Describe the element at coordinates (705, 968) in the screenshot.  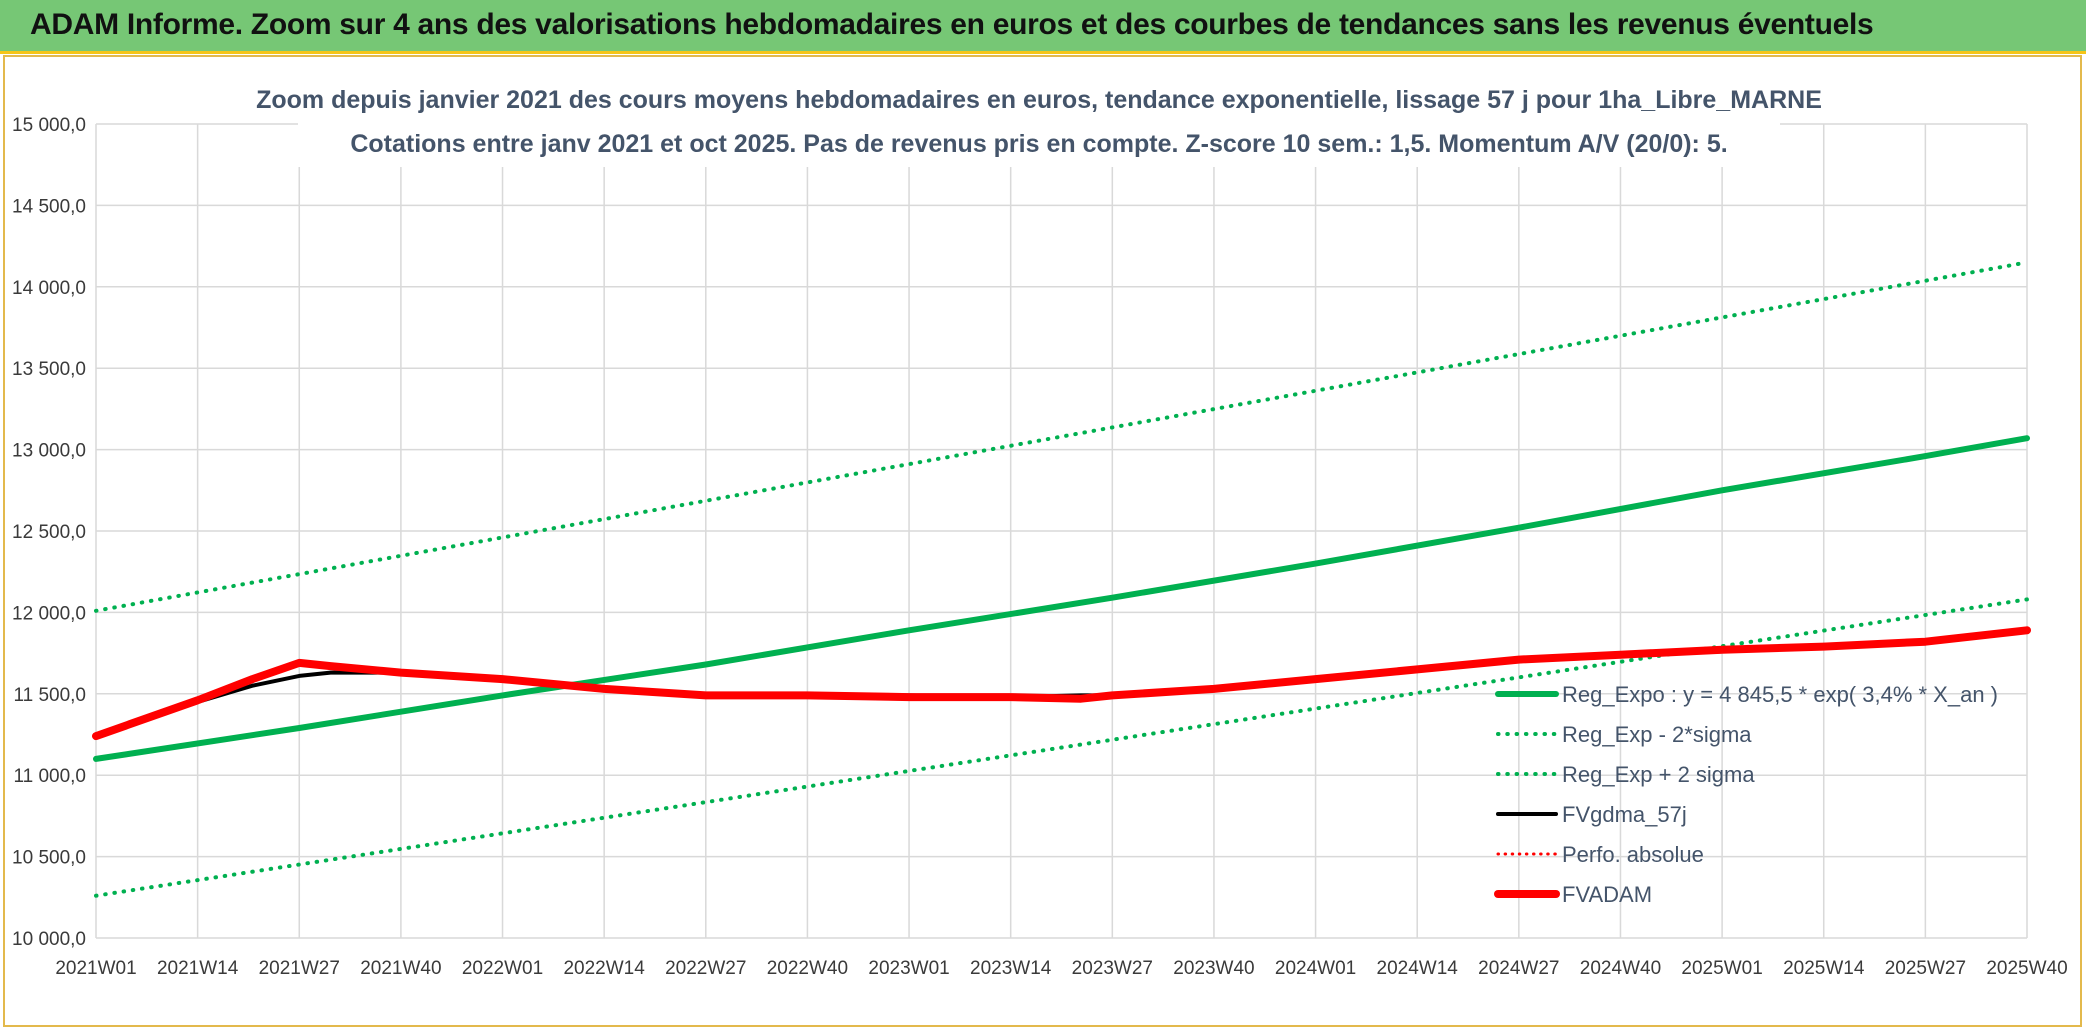
I see `x-tick-label: 2022W27` at that location.